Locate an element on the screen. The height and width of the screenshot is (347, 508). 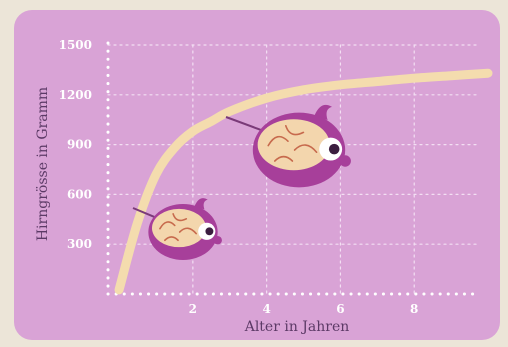
y-tick-label: 1500 is located at coordinates (75, 45).